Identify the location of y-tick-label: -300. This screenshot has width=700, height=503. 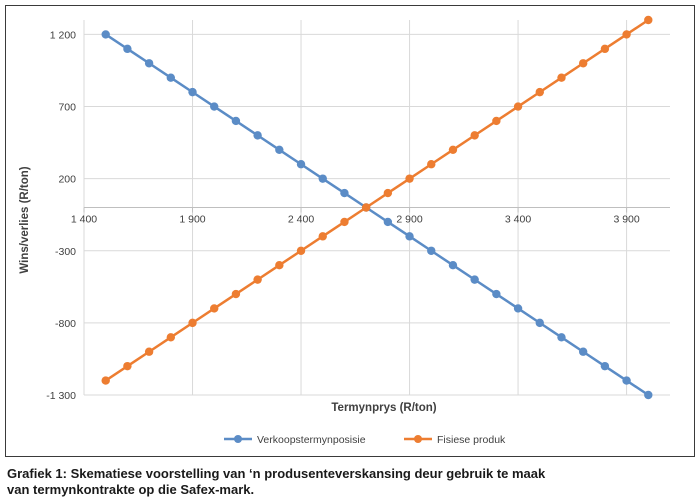
(65, 252).